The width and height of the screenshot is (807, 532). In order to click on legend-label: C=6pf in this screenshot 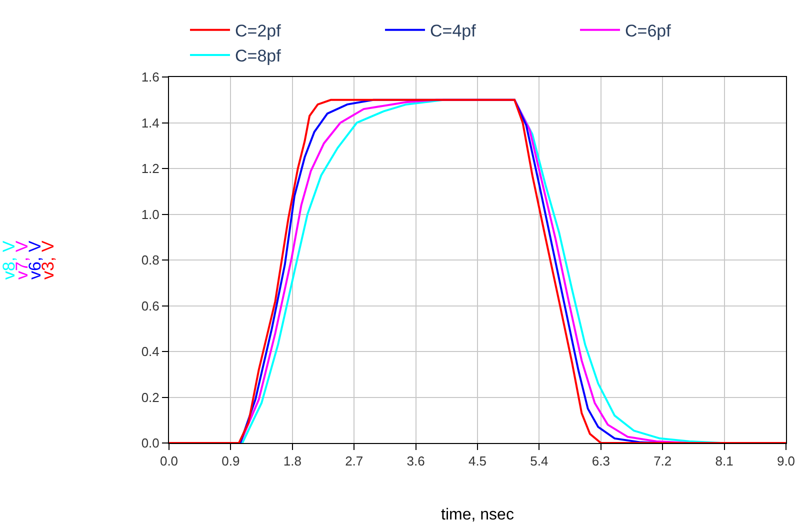, I will do `click(648, 31)`.